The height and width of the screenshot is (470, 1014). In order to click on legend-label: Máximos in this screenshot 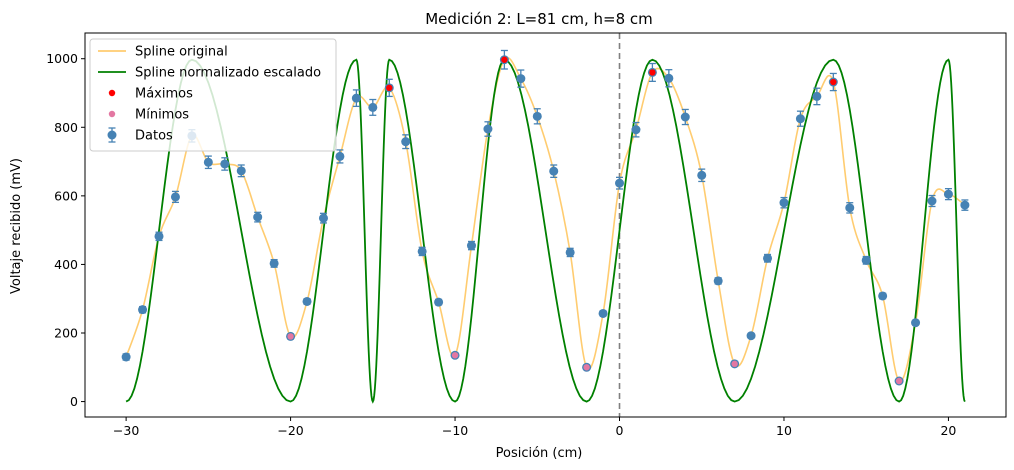, I will do `click(164, 94)`.